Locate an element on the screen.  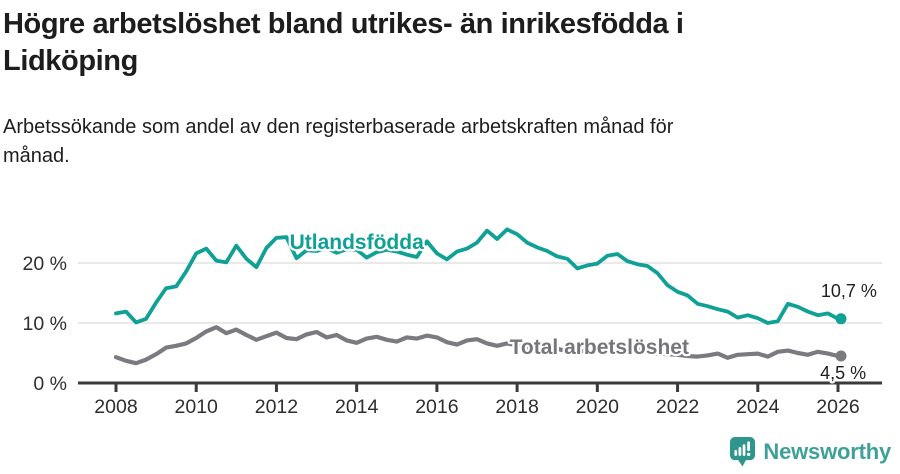
annotation-value: 10,7 % is located at coordinates (849, 291).